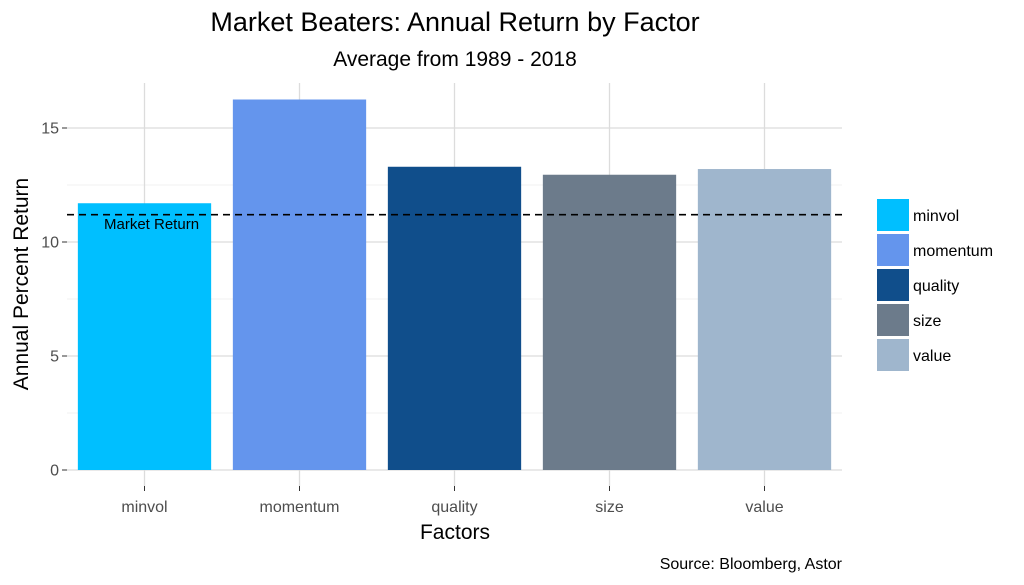  I want to click on legend-key-minvol, so click(893, 215).